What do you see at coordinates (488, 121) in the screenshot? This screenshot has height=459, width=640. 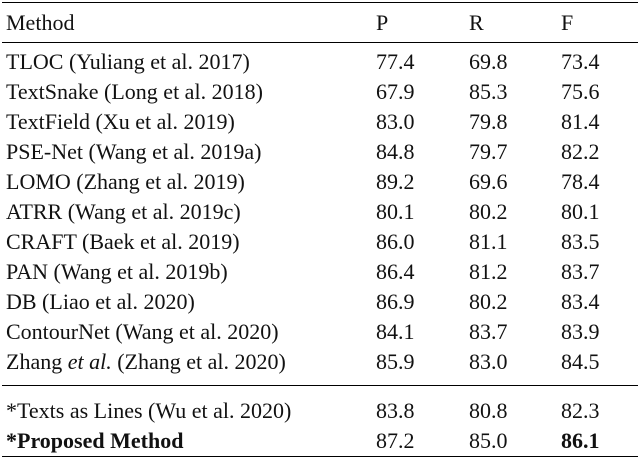 I see `cell: 79.8` at bounding box center [488, 121].